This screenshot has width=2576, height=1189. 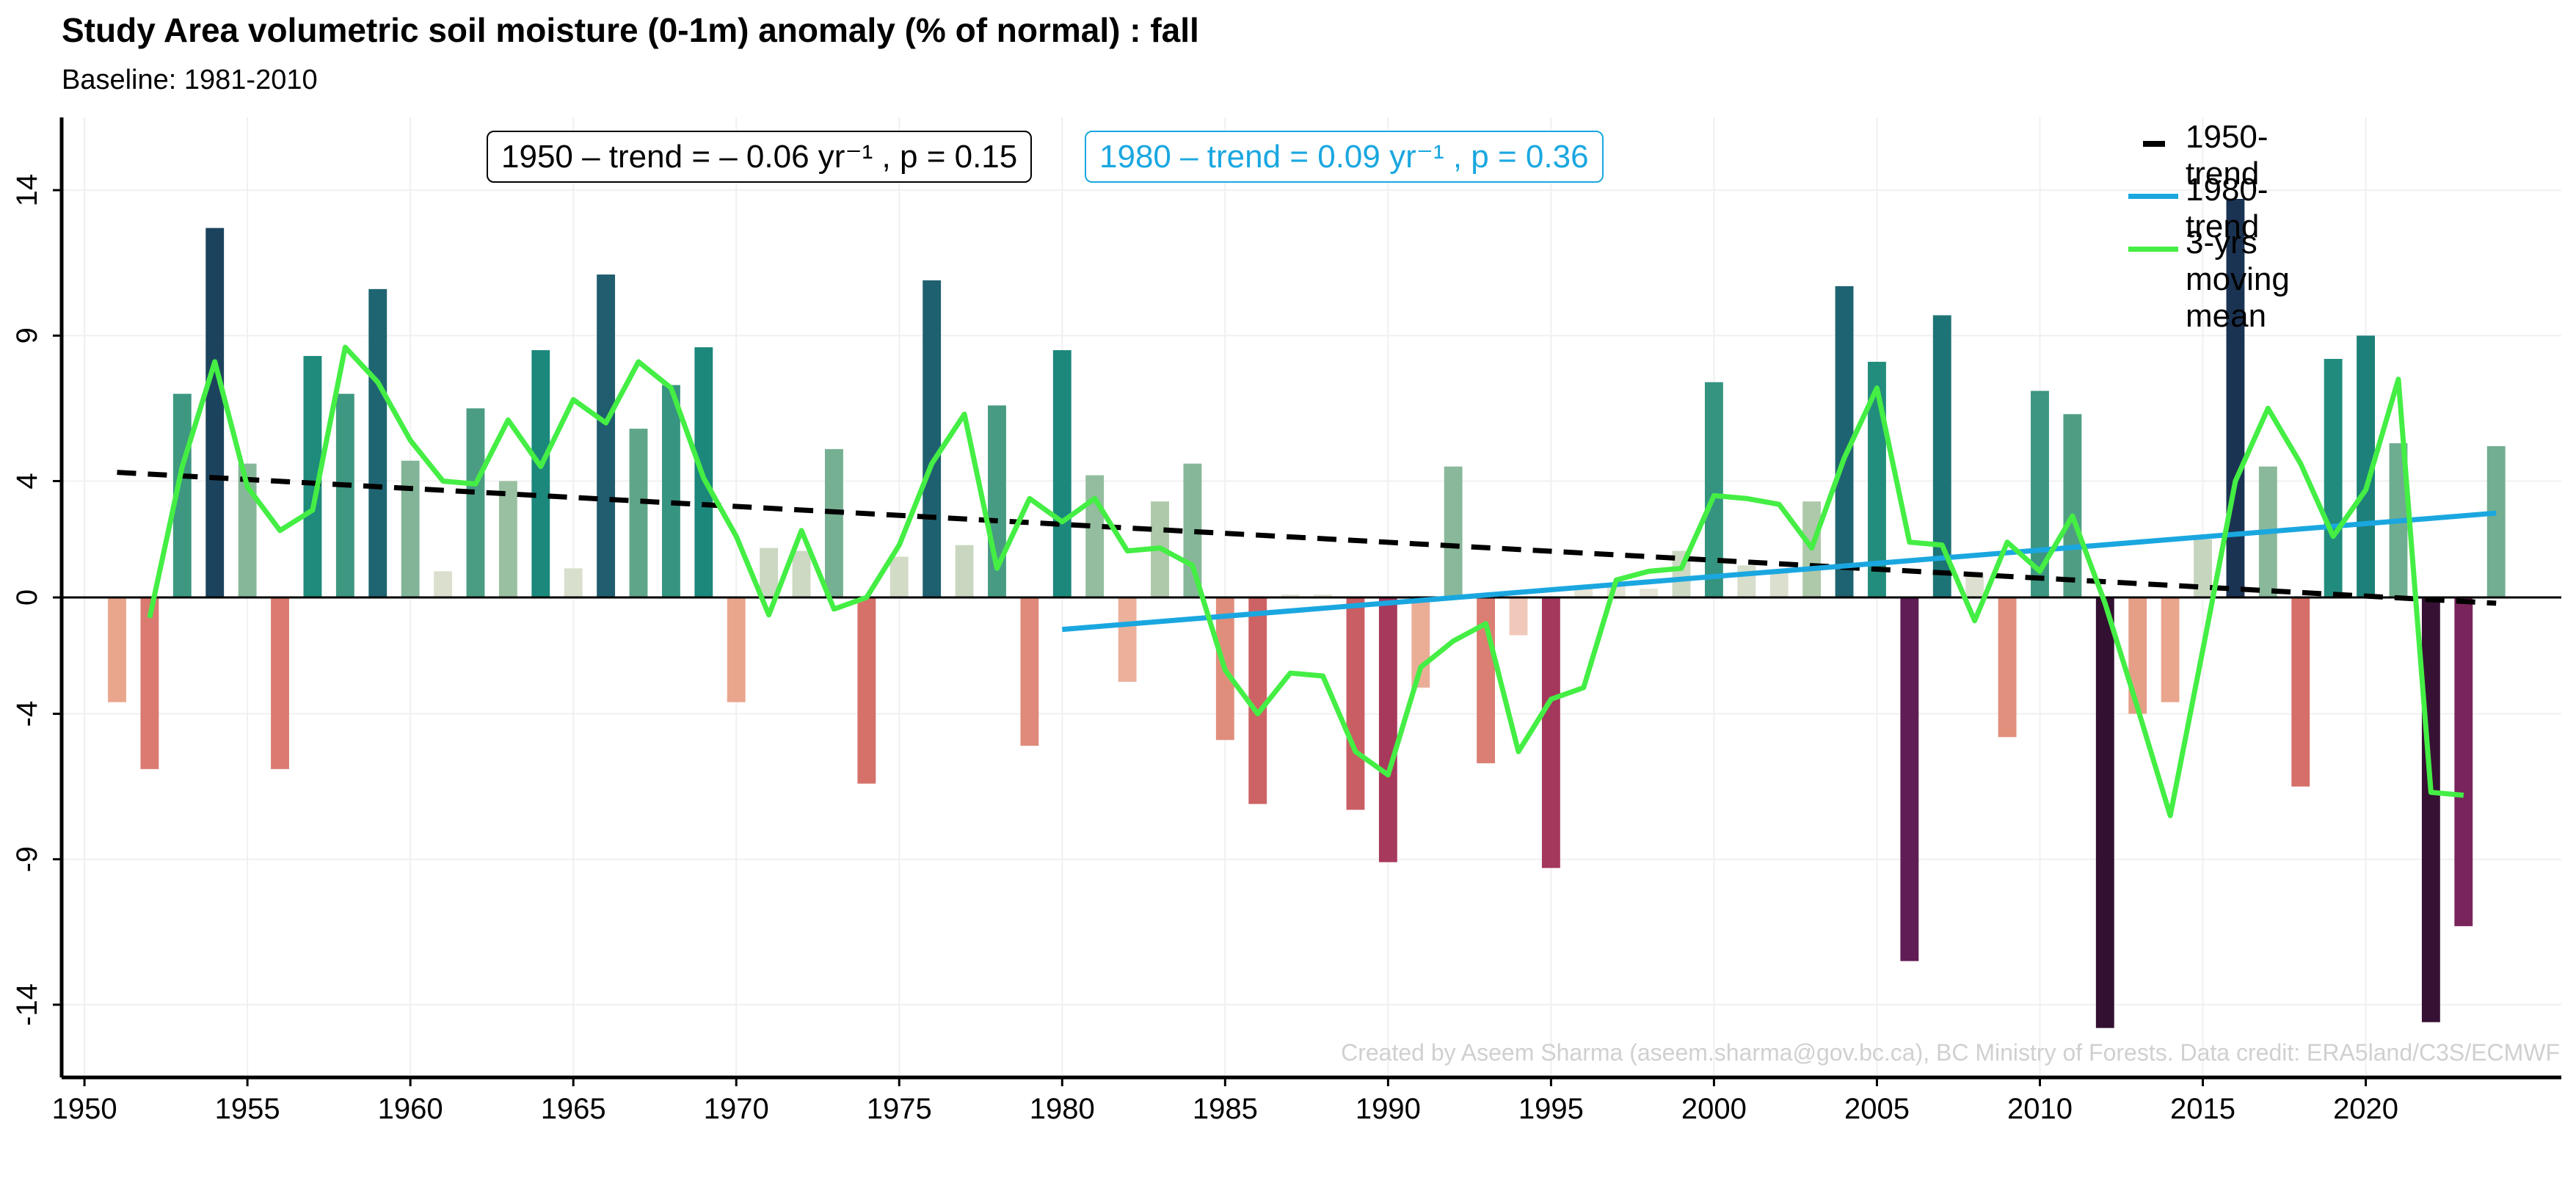 I want to click on y-tick-label: -4, so click(x=27, y=714).